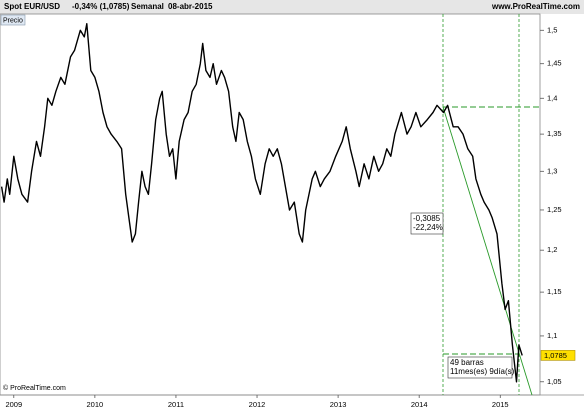 The image size is (584, 412). Describe the element at coordinates (95, 404) in the screenshot. I see `x-tick-label: 2010` at that location.